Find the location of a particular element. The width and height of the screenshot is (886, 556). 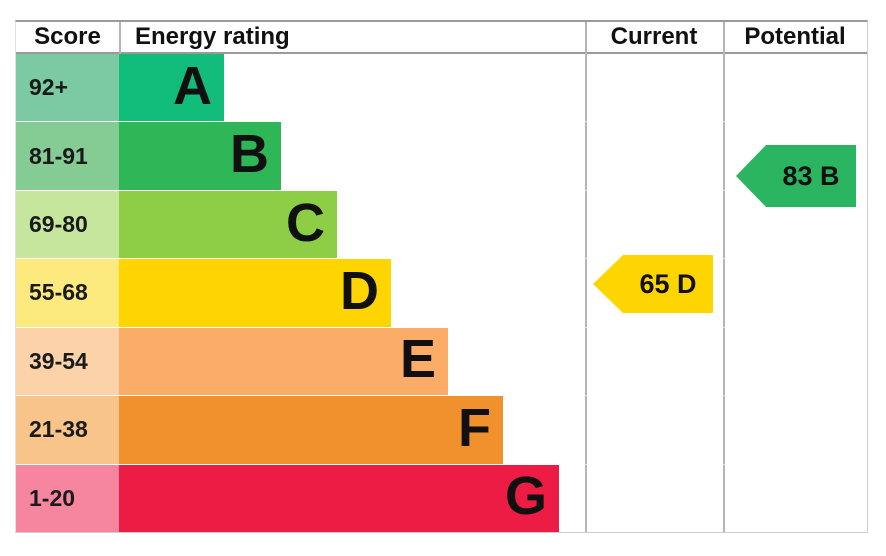

table-header: Score Energy rating Current Potential is located at coordinates (441, 38).